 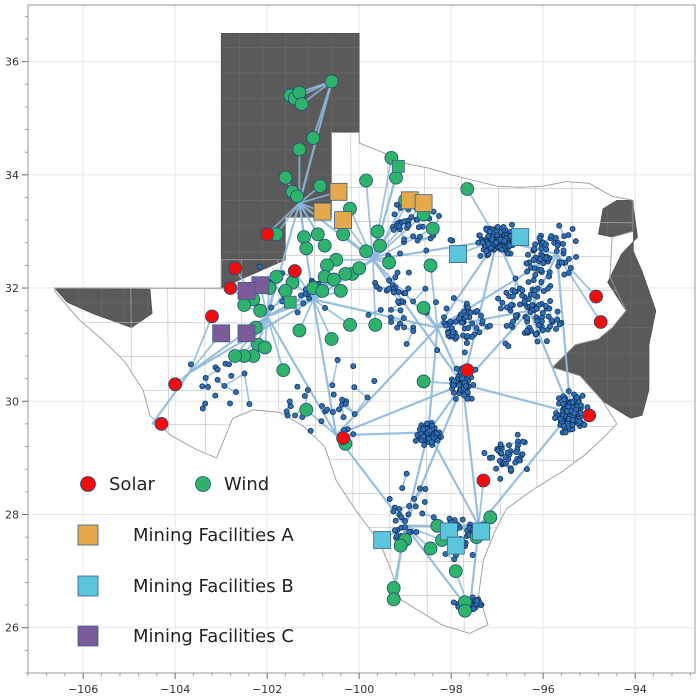 What do you see at coordinates (88, 586) in the screenshot?
I see `legend-marker-mining-facilities-b` at bounding box center [88, 586].